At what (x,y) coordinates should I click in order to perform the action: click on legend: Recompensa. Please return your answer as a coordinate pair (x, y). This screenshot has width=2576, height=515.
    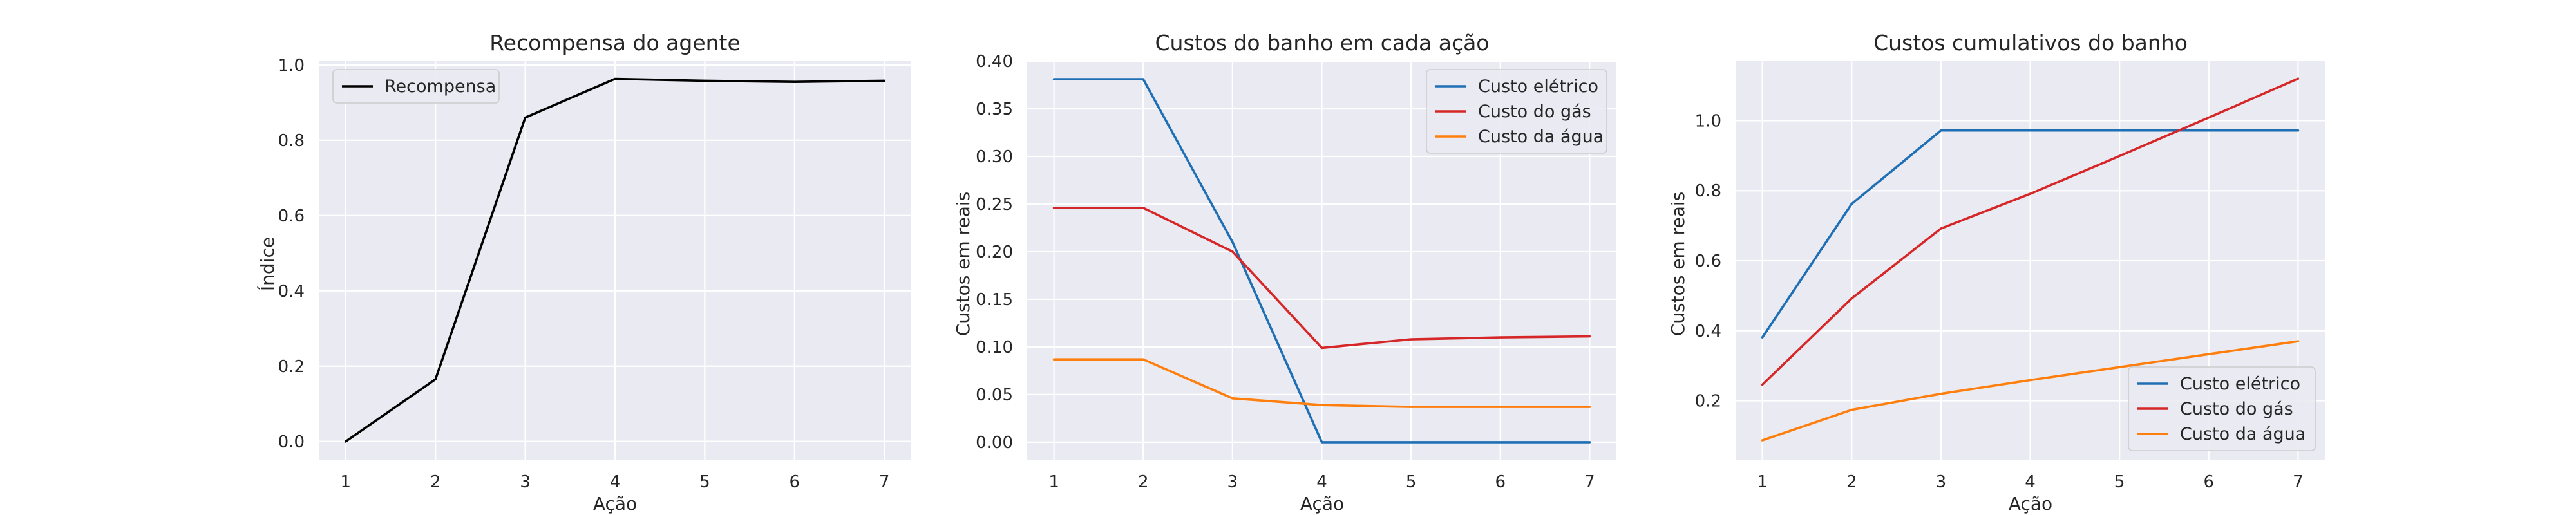
    Looking at the image, I should click on (416, 86).